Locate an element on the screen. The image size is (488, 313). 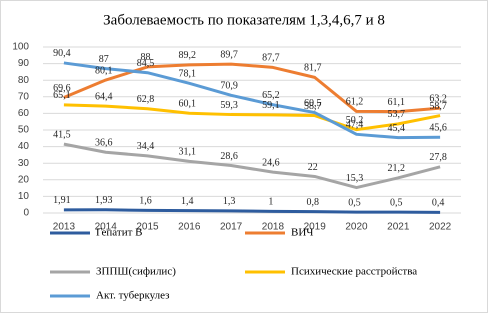
value-label: 65,2 is located at coordinates (271, 95).